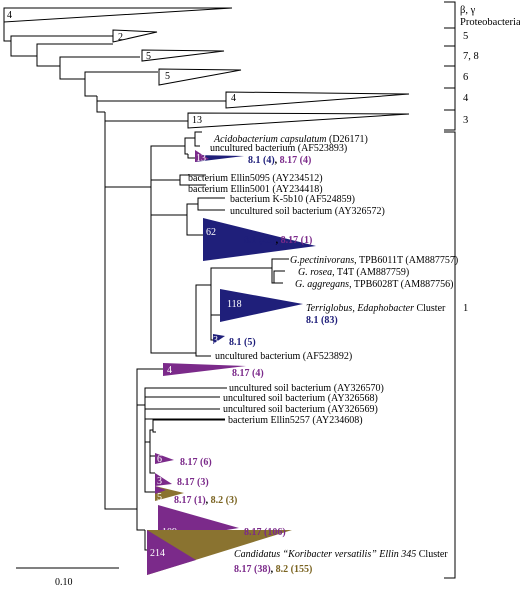  Describe the element at coordinates (317, 100) in the screenshot. I see `clade-4-triangle` at that location.